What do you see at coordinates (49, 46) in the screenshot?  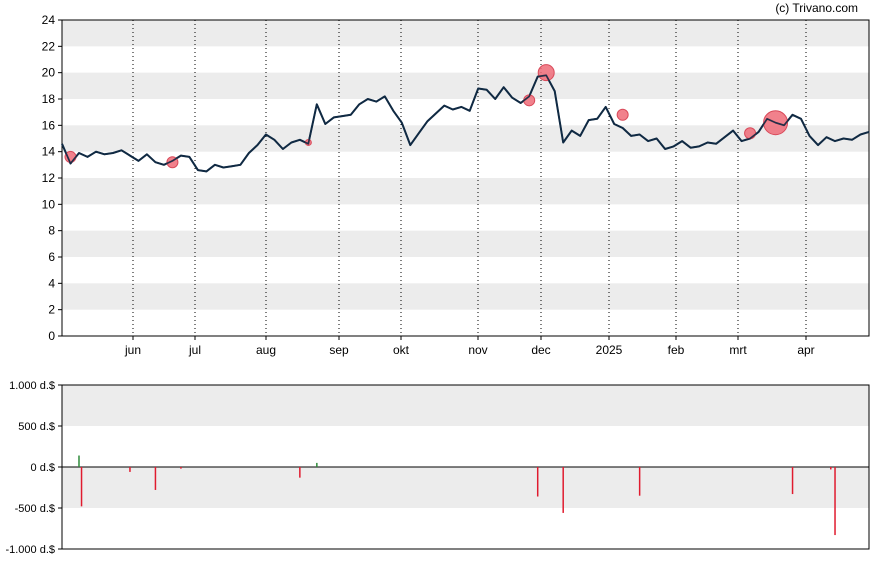 I see `y-tick-label: 22` at bounding box center [49, 46].